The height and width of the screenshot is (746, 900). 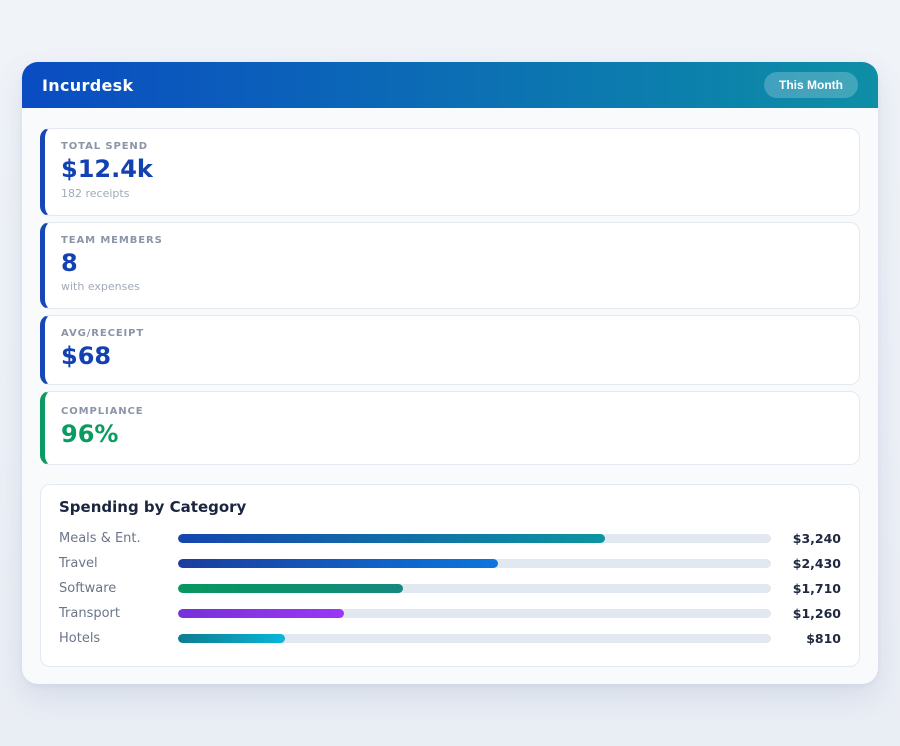 What do you see at coordinates (69, 262) in the screenshot?
I see `stat-value: 8` at bounding box center [69, 262].